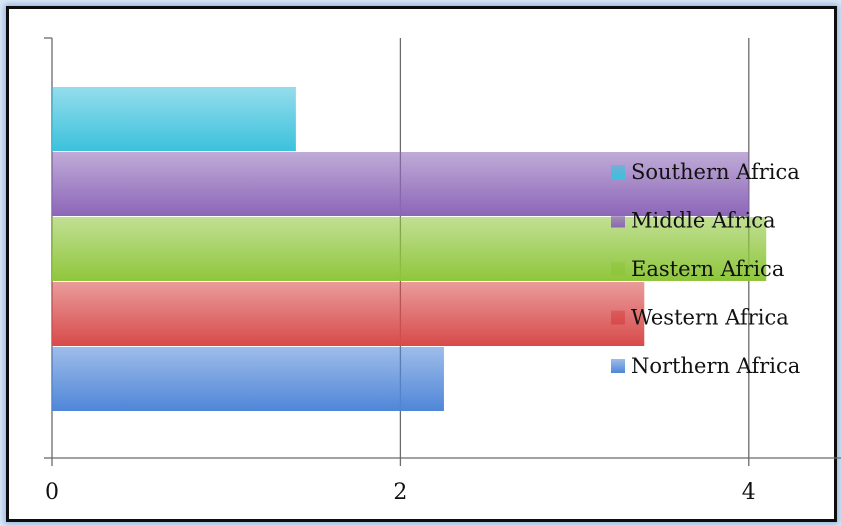 Image resolution: width=841 pixels, height=526 pixels. Describe the element at coordinates (248, 379) in the screenshot. I see `bar-northern-africa` at that location.